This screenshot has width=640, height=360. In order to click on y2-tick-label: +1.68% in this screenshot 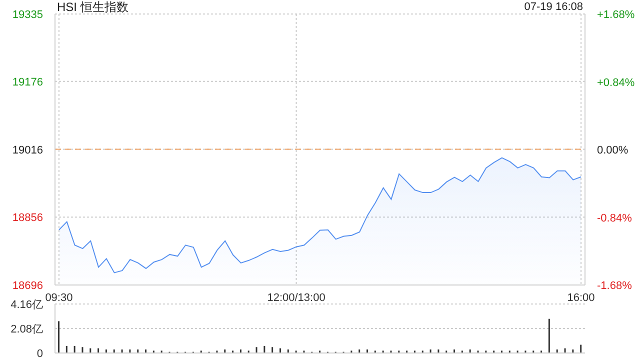, I will do `click(616, 15)`.